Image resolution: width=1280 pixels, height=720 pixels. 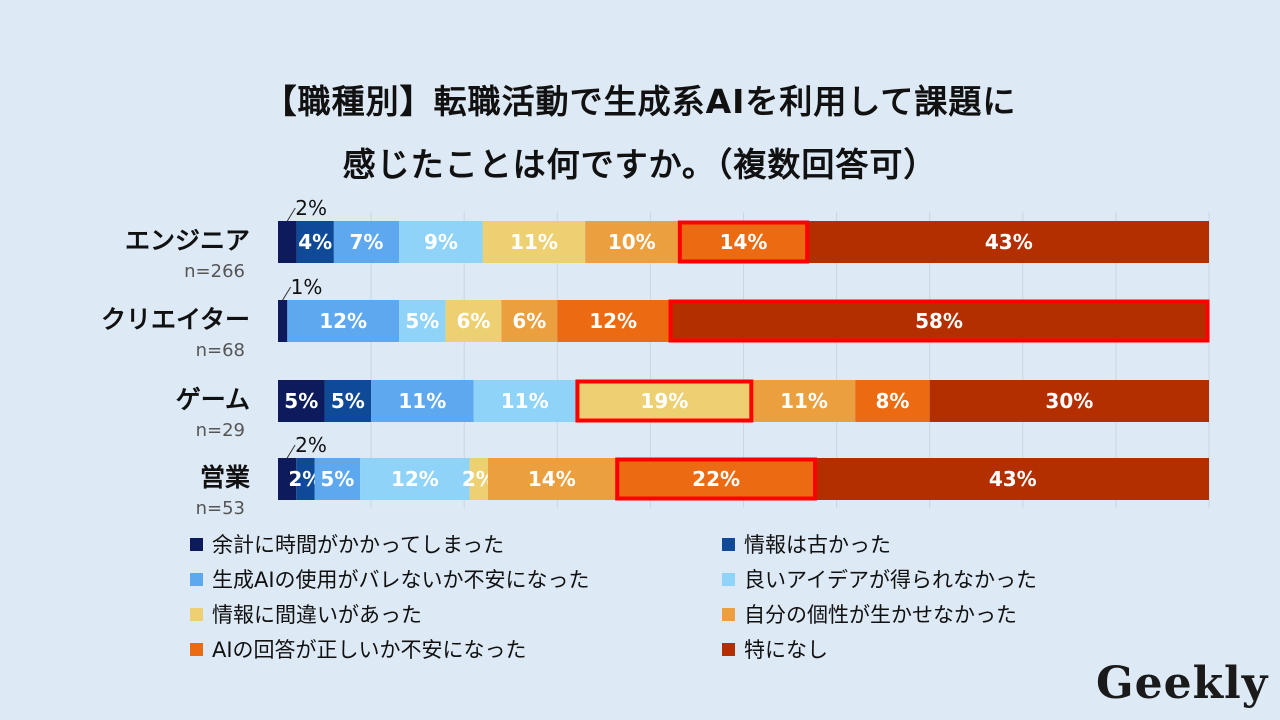 I want to click on chart-title-line2: 感じたことは何ですか。（複数回答可）, so click(x=640, y=164).